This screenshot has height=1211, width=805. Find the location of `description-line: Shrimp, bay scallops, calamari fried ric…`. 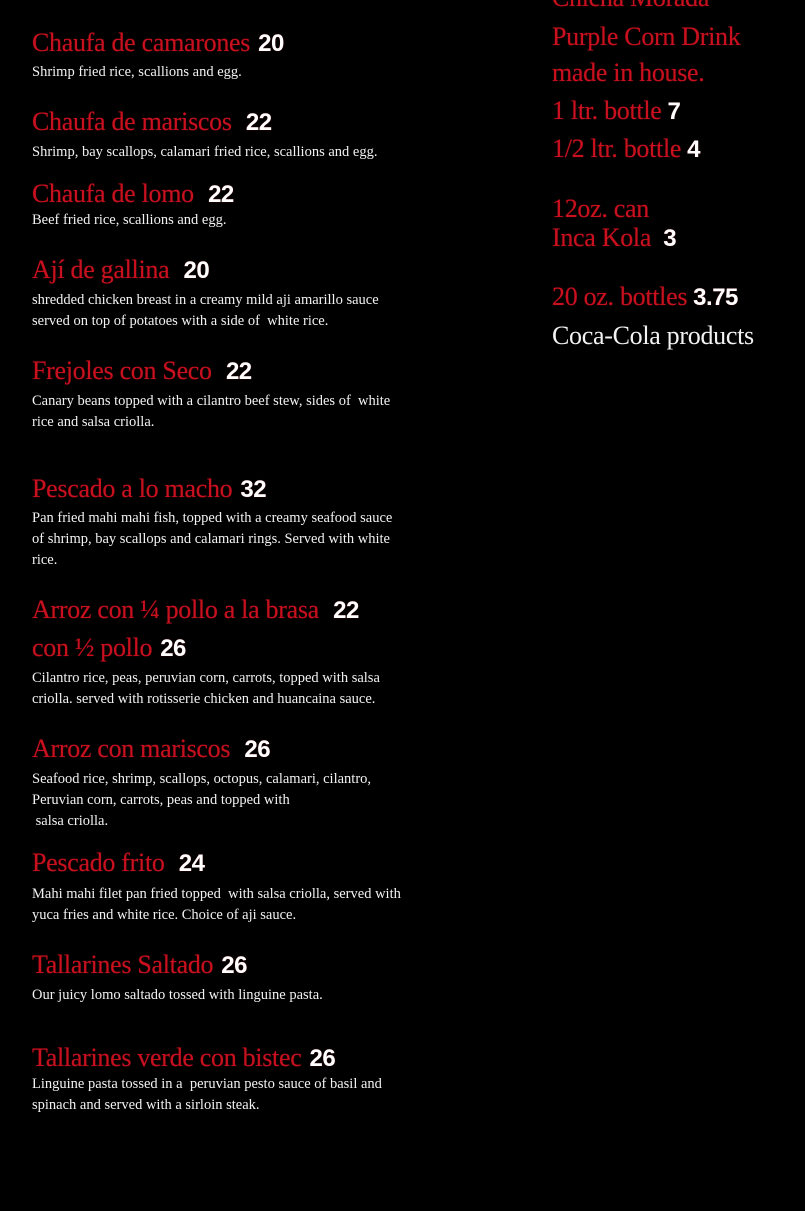

description-line: Shrimp, bay scallops, calamari fried ric… is located at coordinates (205, 152).